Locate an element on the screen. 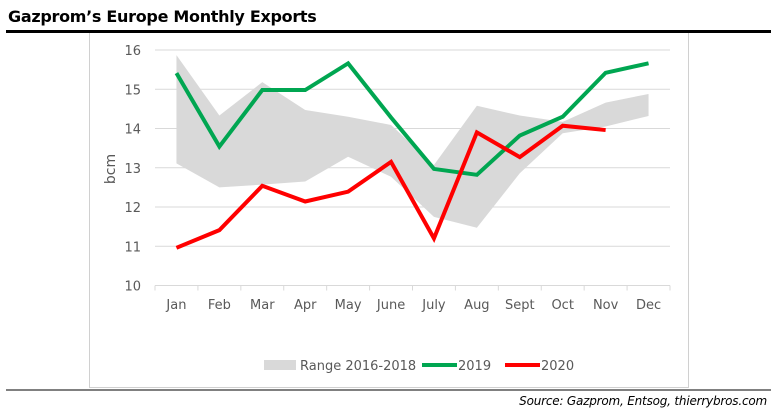  x-tick-label: Feb is located at coordinates (219, 305).